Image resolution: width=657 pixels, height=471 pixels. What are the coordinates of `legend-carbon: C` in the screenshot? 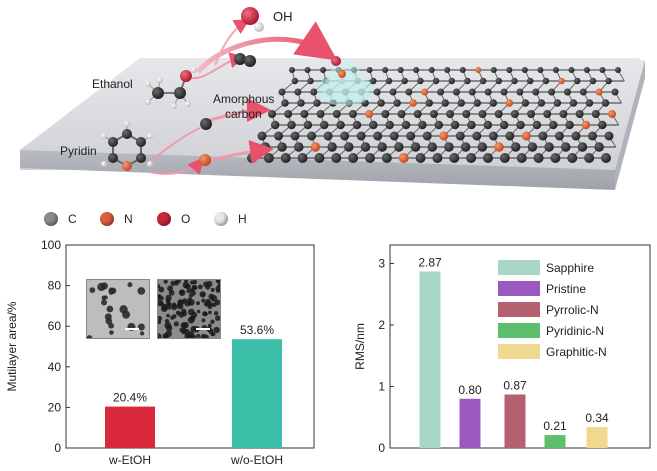 It's located at (60, 219).